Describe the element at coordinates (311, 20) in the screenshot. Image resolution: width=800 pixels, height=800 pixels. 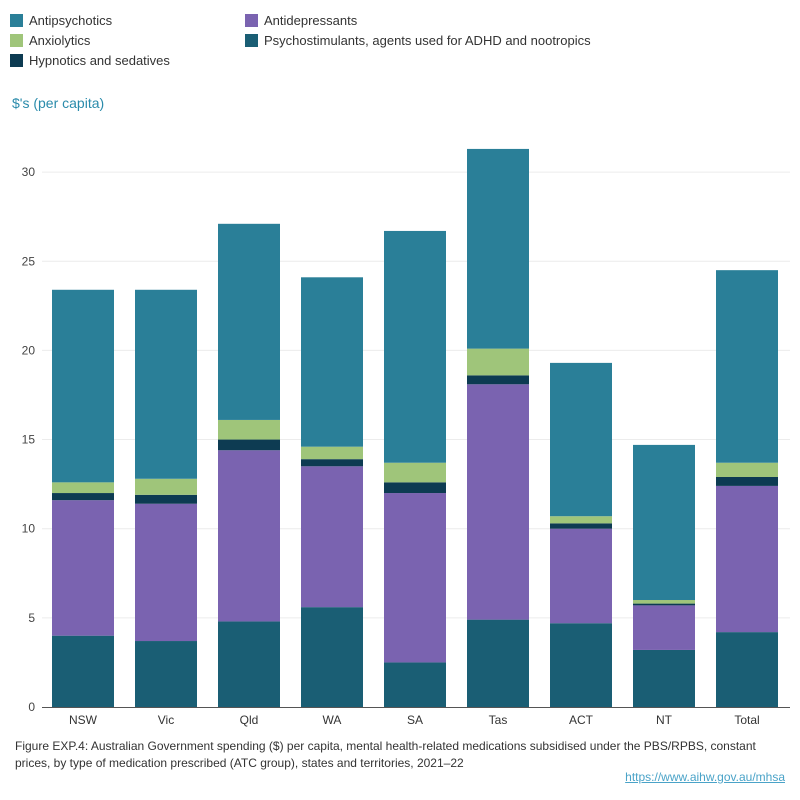
I see `legend-label: Antidepressants` at that location.